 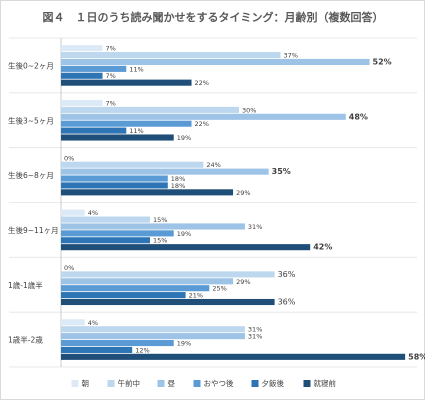 I want to click on data-label: 48%, so click(x=358, y=116).